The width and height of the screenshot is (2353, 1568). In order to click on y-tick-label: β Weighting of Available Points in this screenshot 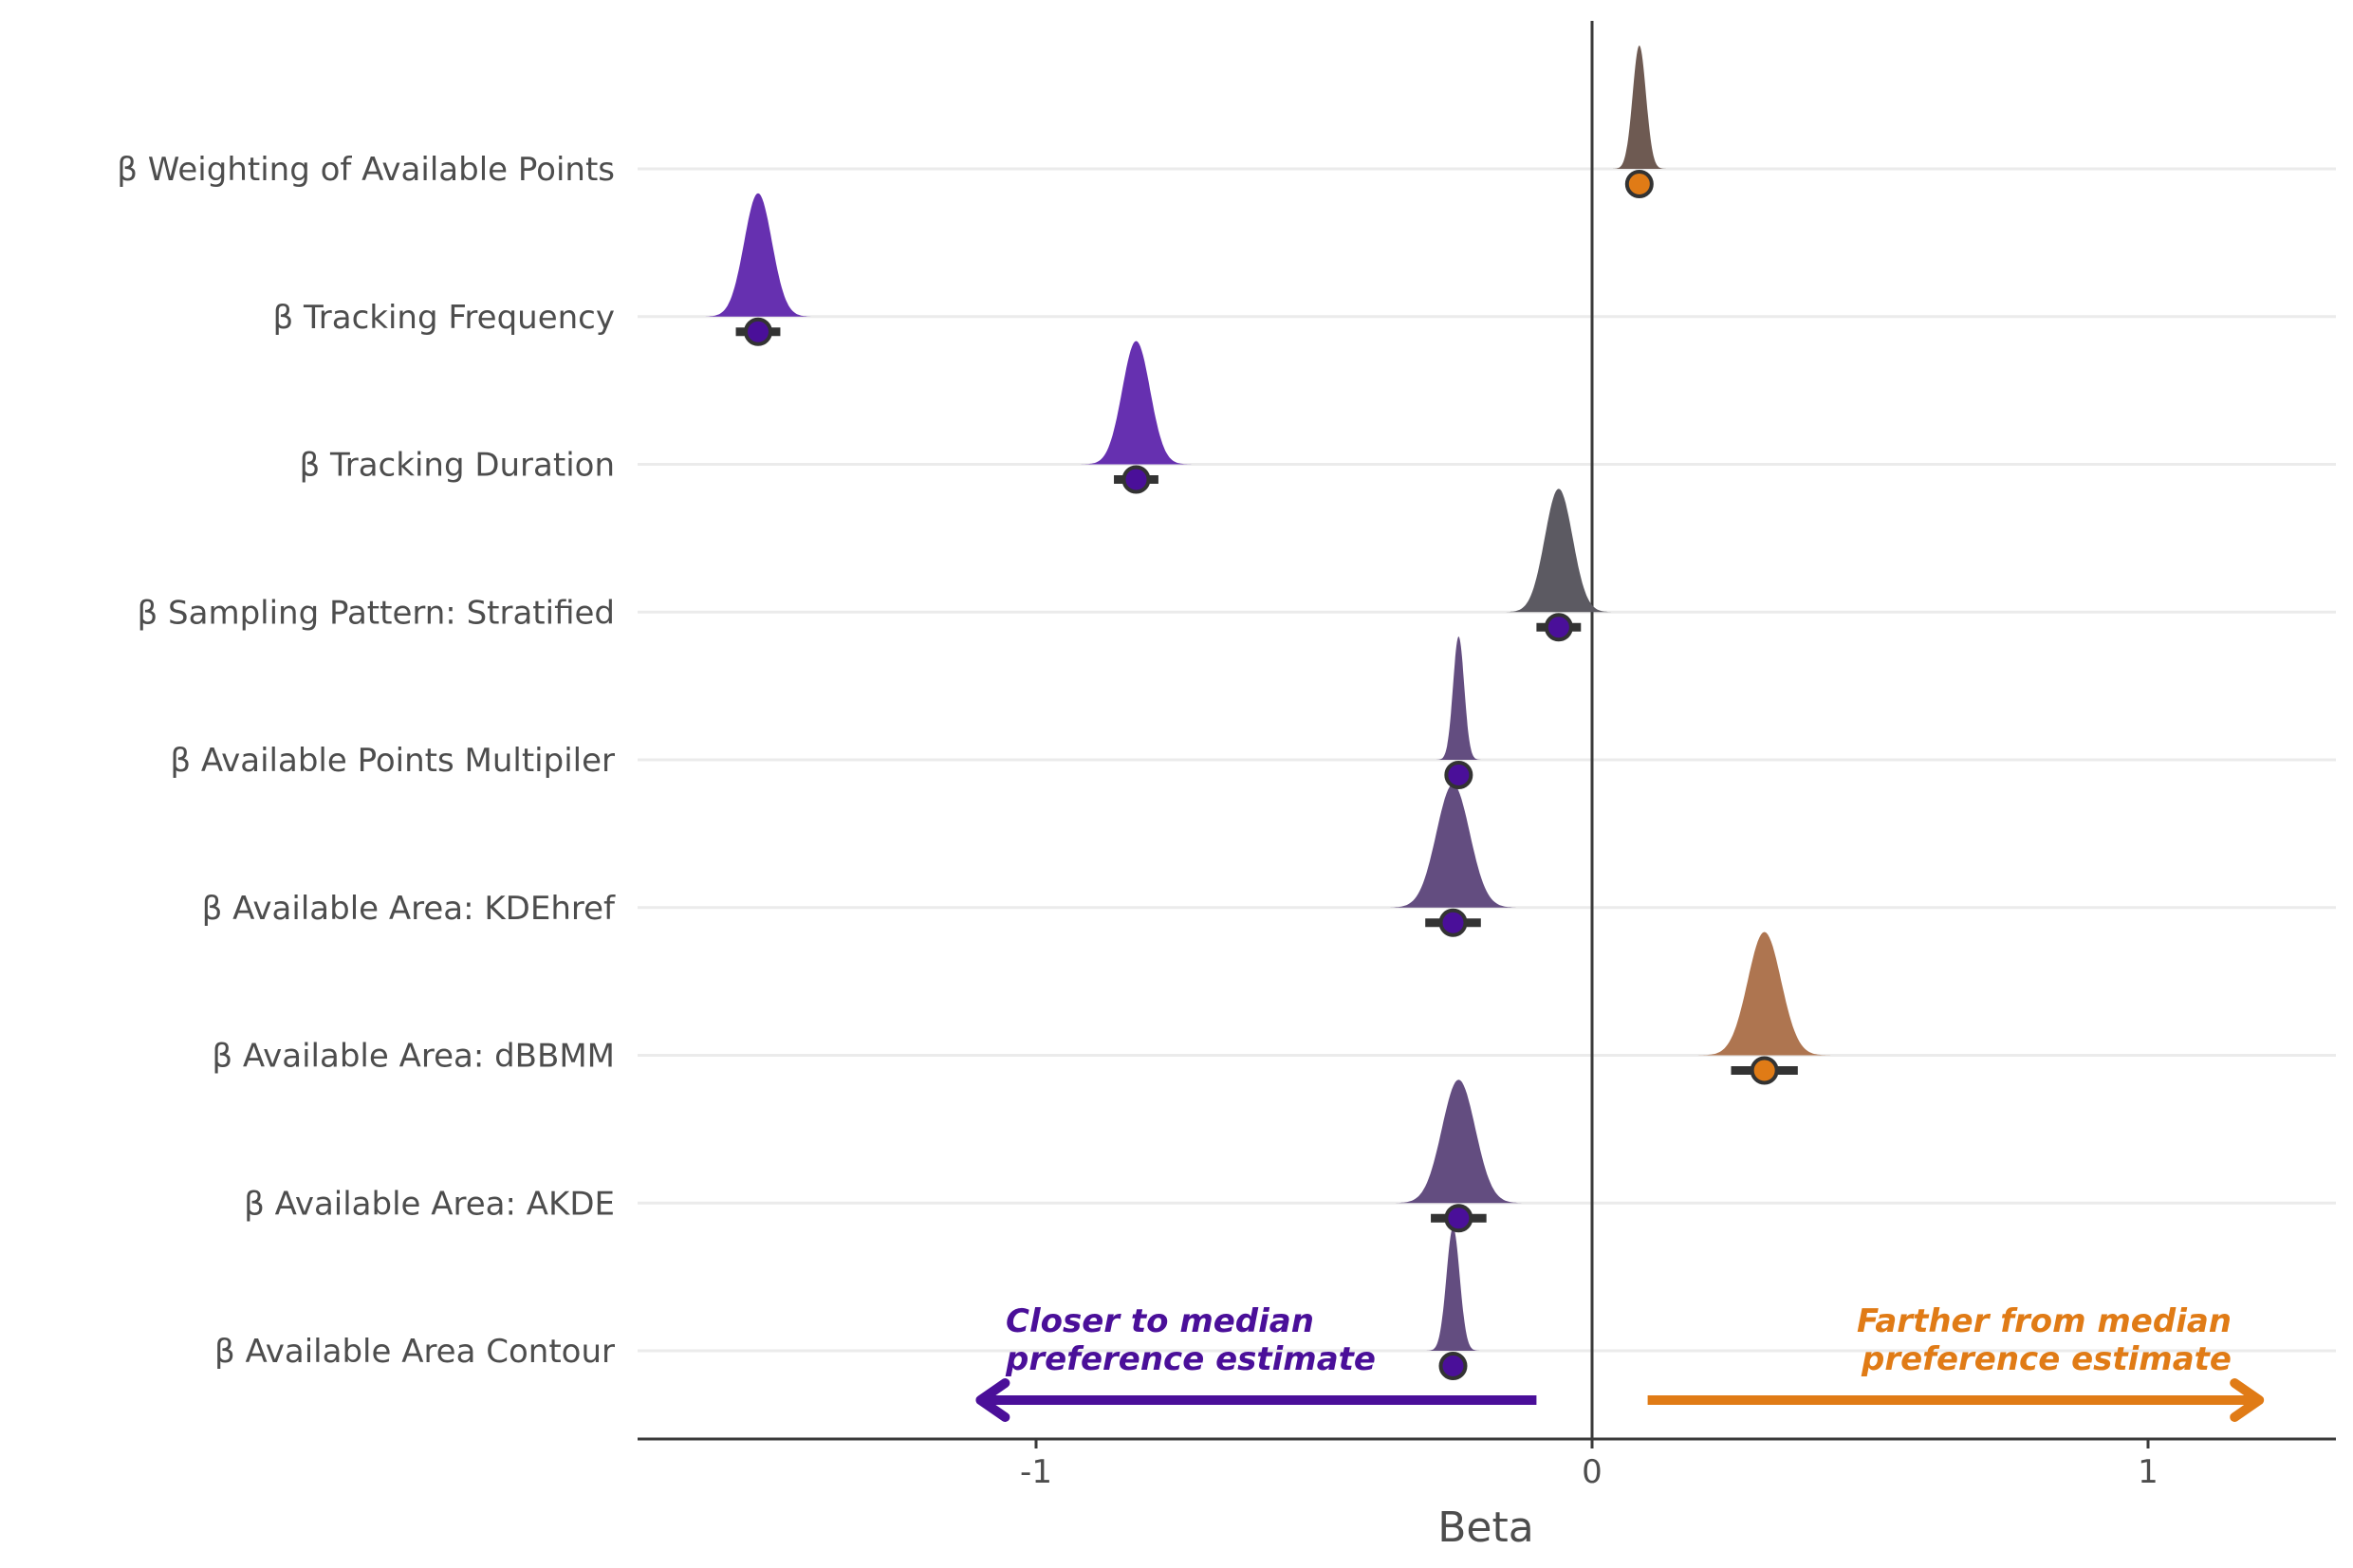, I will do `click(366, 170)`.